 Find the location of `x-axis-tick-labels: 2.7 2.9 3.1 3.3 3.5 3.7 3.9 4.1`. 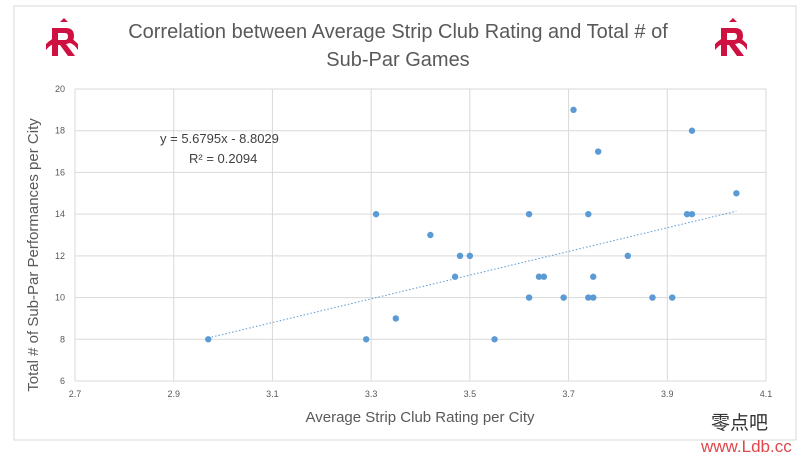

x-axis-tick-labels: 2.7 2.9 3.1 3.3 3.5 3.7 3.9 4.1 is located at coordinates (421, 394).